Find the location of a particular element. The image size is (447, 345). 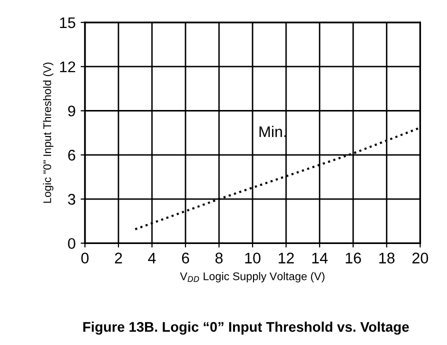

x-tick-label: 2 is located at coordinates (118, 258).